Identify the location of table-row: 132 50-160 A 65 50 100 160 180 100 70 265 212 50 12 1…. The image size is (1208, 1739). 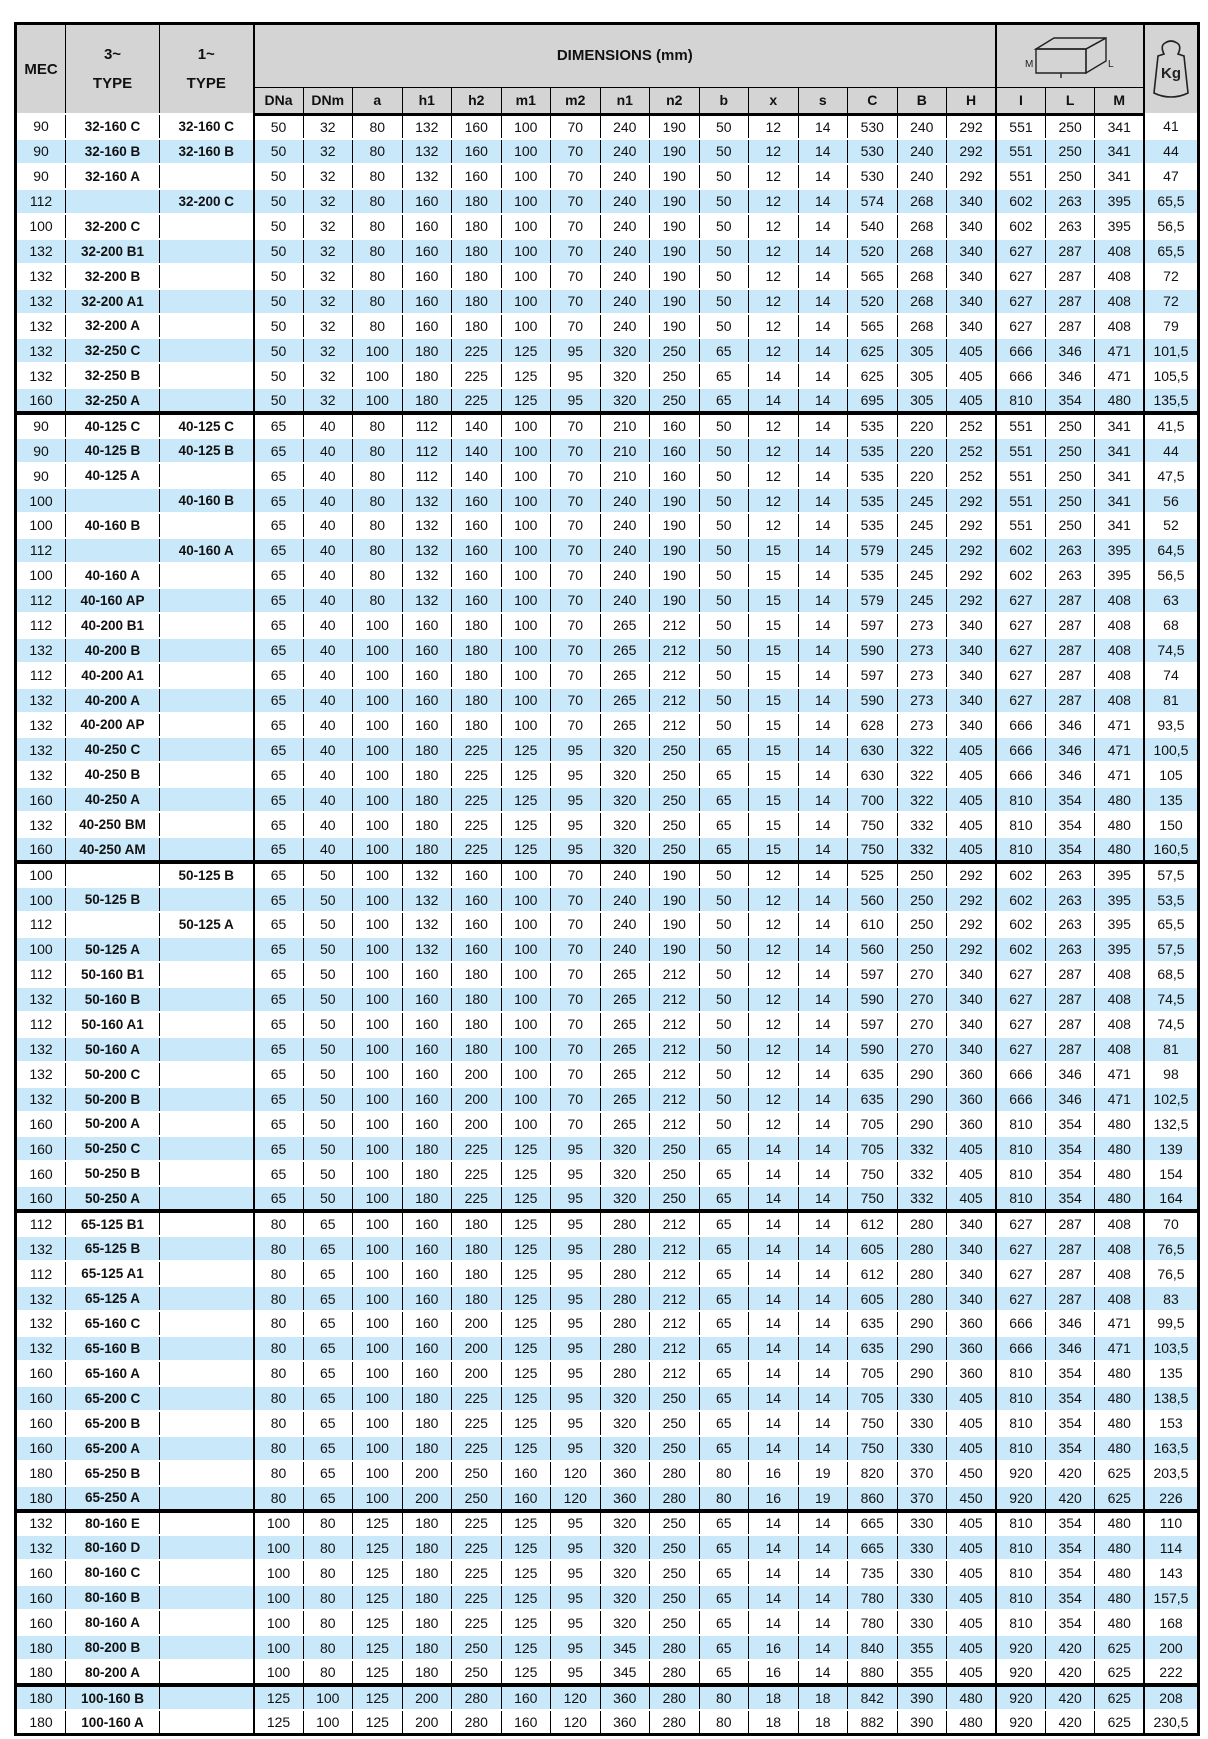
(607, 1048).